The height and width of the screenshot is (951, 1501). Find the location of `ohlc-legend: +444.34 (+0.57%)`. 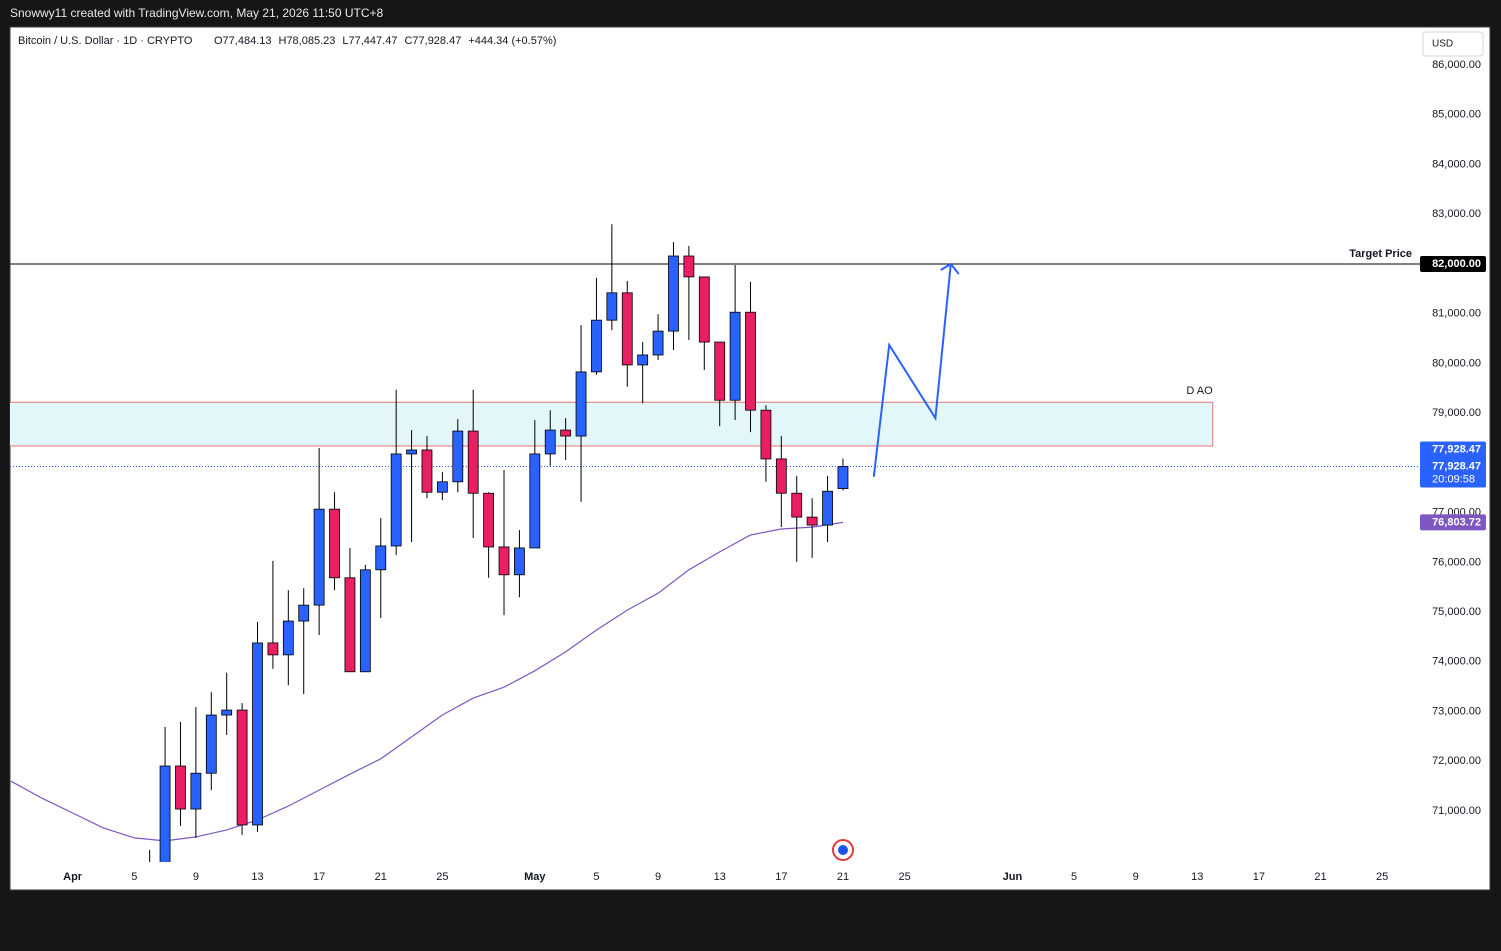

ohlc-legend: +444.34 (+0.57%) is located at coordinates (512, 41).